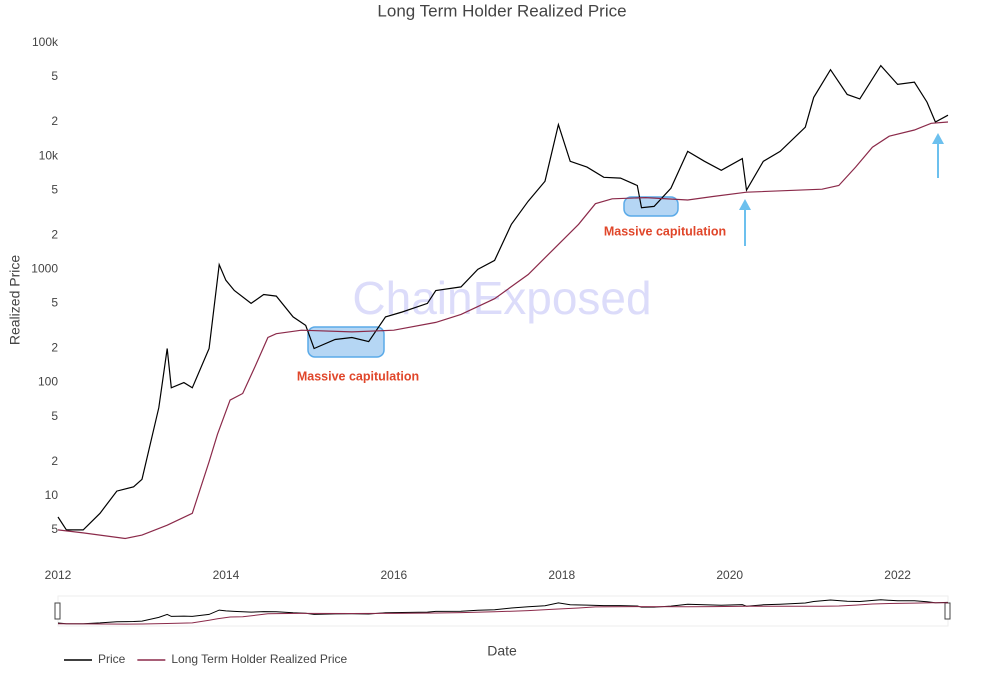 This screenshot has width=1000, height=684. Describe the element at coordinates (15, 300) in the screenshot. I see `y-axis-title: Realized Price` at that location.